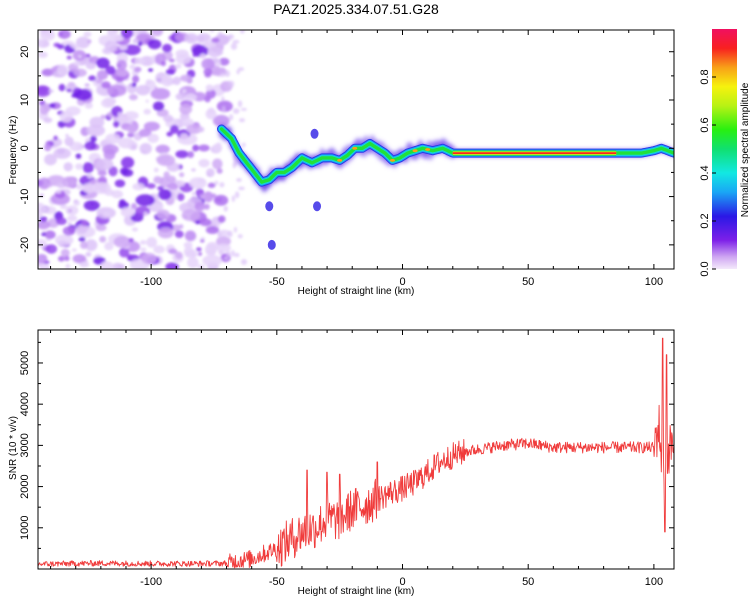  I want to click on snr-y-label: SNR (10 * v/v), so click(13, 448).